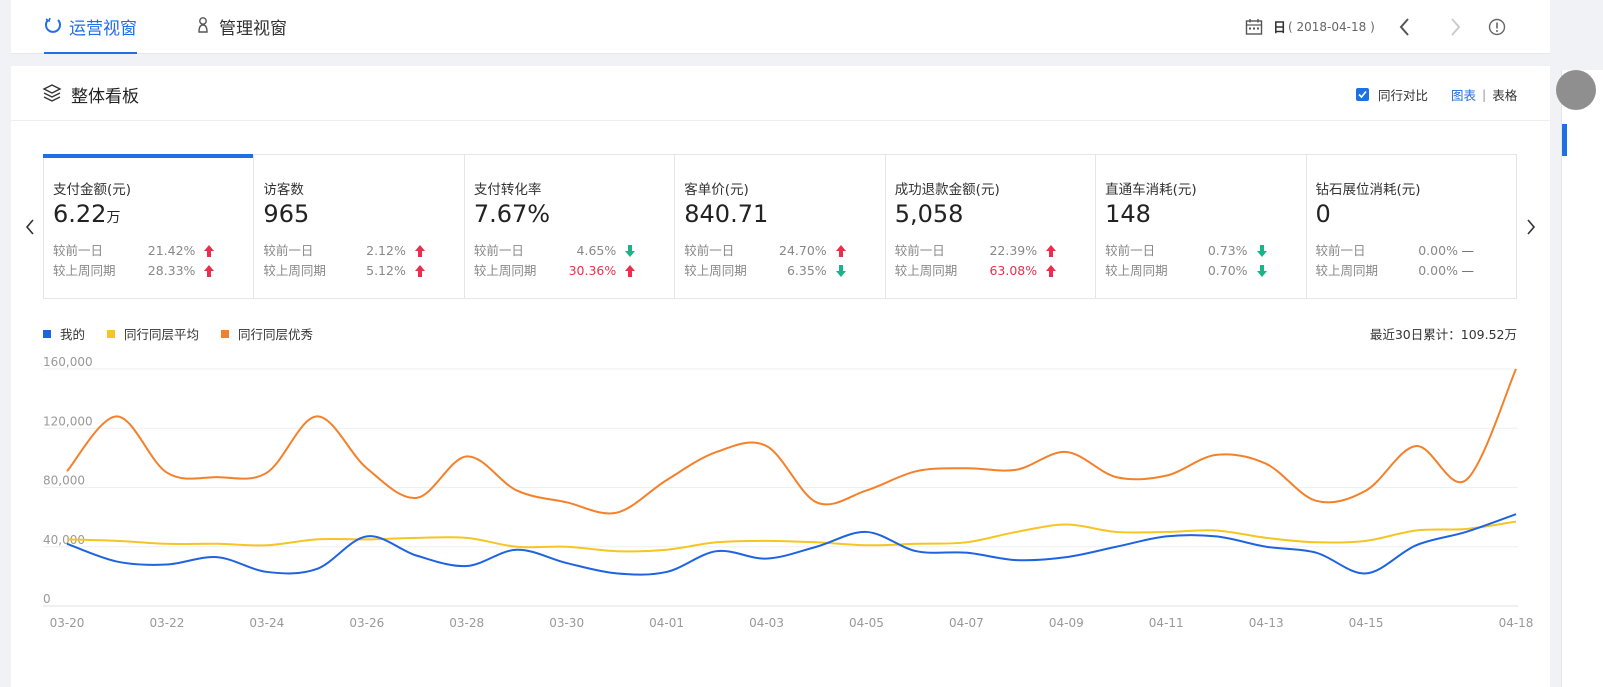 The width and height of the screenshot is (1603, 687). Describe the element at coordinates (153, 215) in the screenshot. I see `kpi-value: 6.22万` at that location.